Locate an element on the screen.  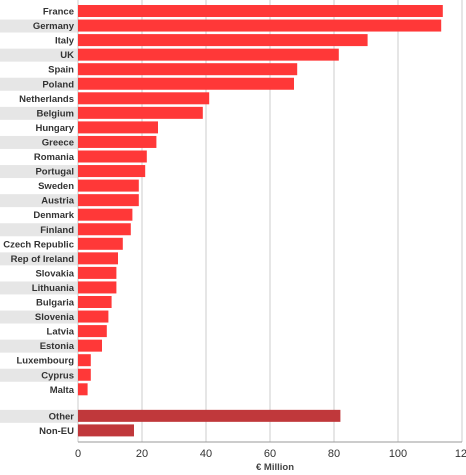
bar-slovakia is located at coordinates (97, 272).